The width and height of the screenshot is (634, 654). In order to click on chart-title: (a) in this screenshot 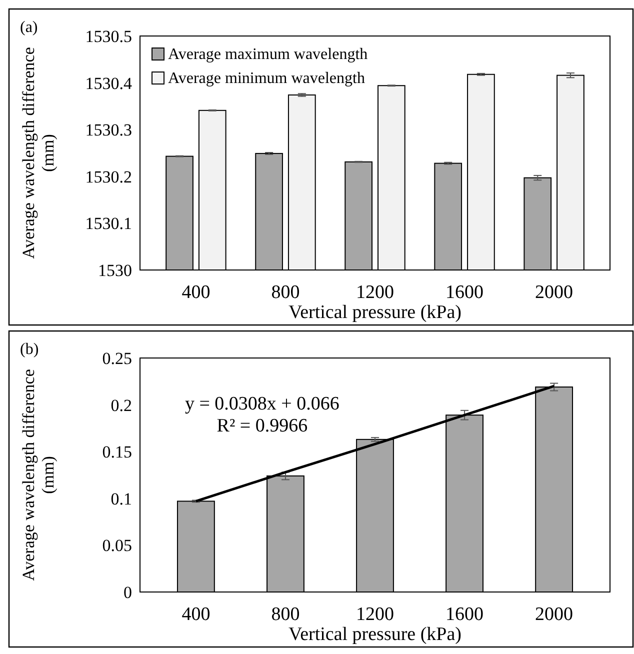, I will do `click(29, 27)`.